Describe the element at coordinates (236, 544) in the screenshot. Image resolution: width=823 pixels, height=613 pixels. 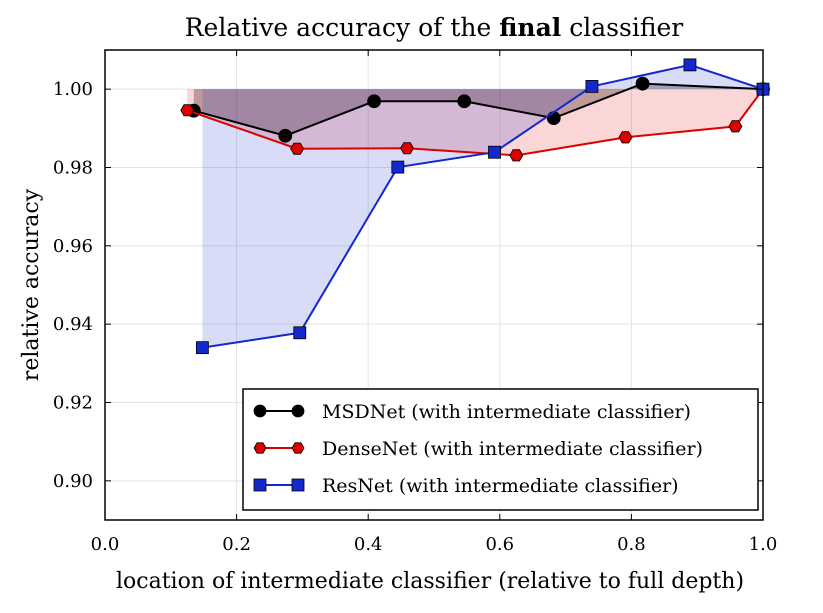
I see `x-tick-label: 0.2` at that location.